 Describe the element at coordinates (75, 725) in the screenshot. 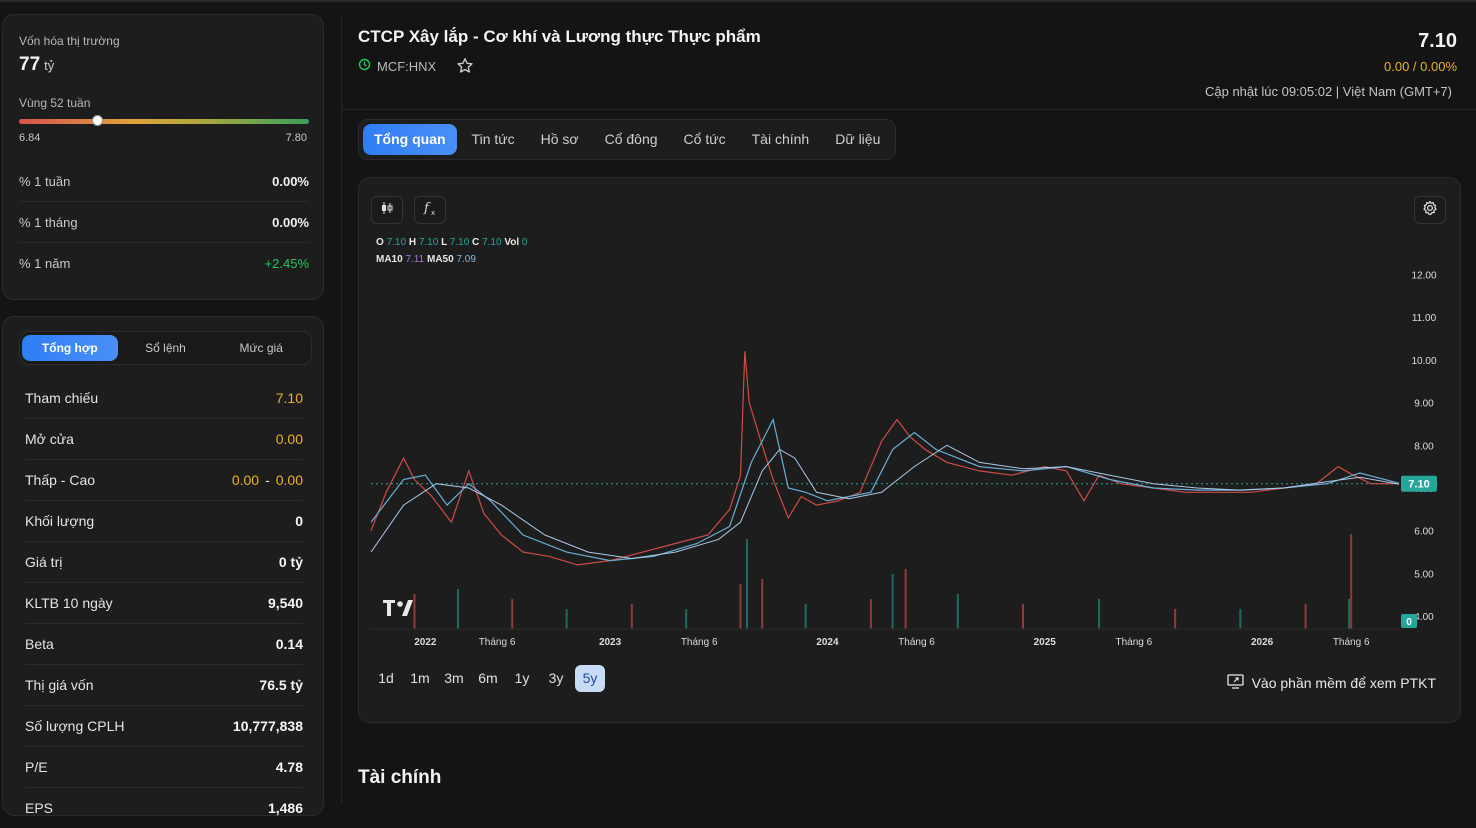

I see `summary-label: Số lượng CPLH` at that location.